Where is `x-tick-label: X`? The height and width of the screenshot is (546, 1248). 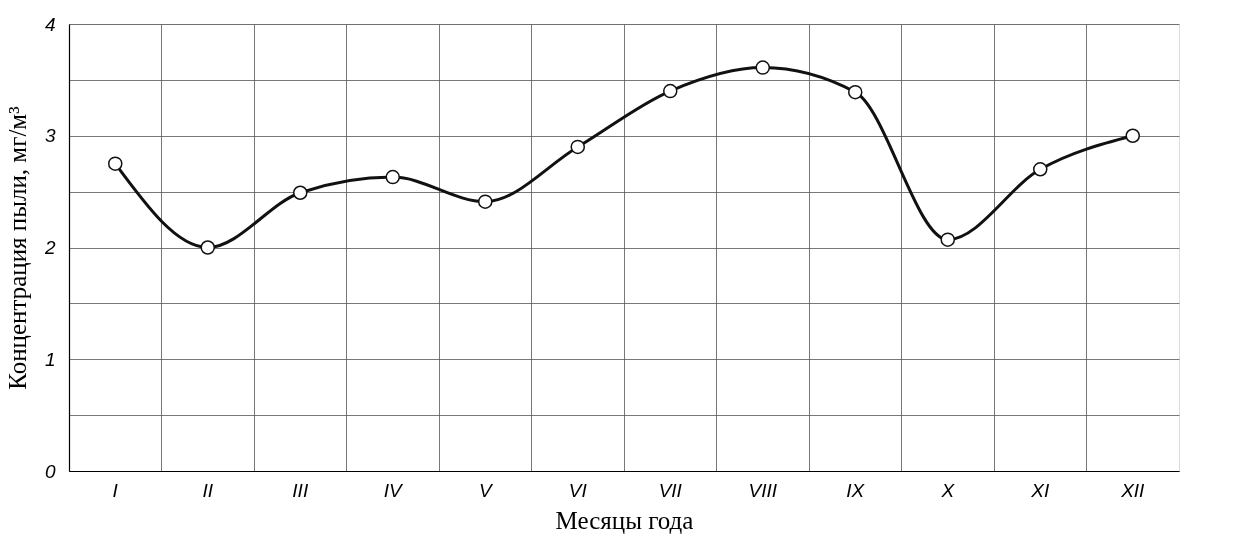
x-tick-label: X is located at coordinates (948, 490).